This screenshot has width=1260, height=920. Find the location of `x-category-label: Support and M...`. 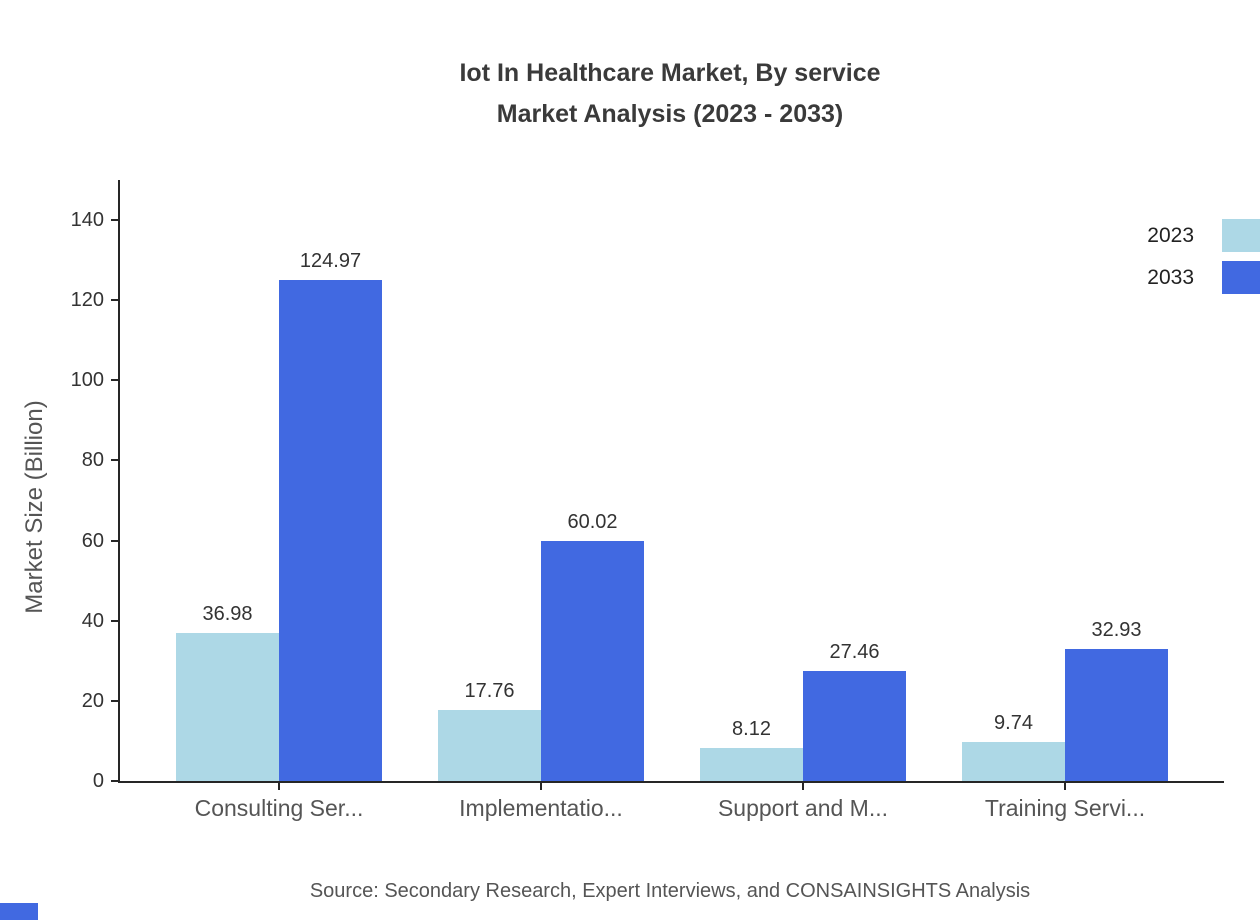

x-category-label: Support and M... is located at coordinates (803, 808).